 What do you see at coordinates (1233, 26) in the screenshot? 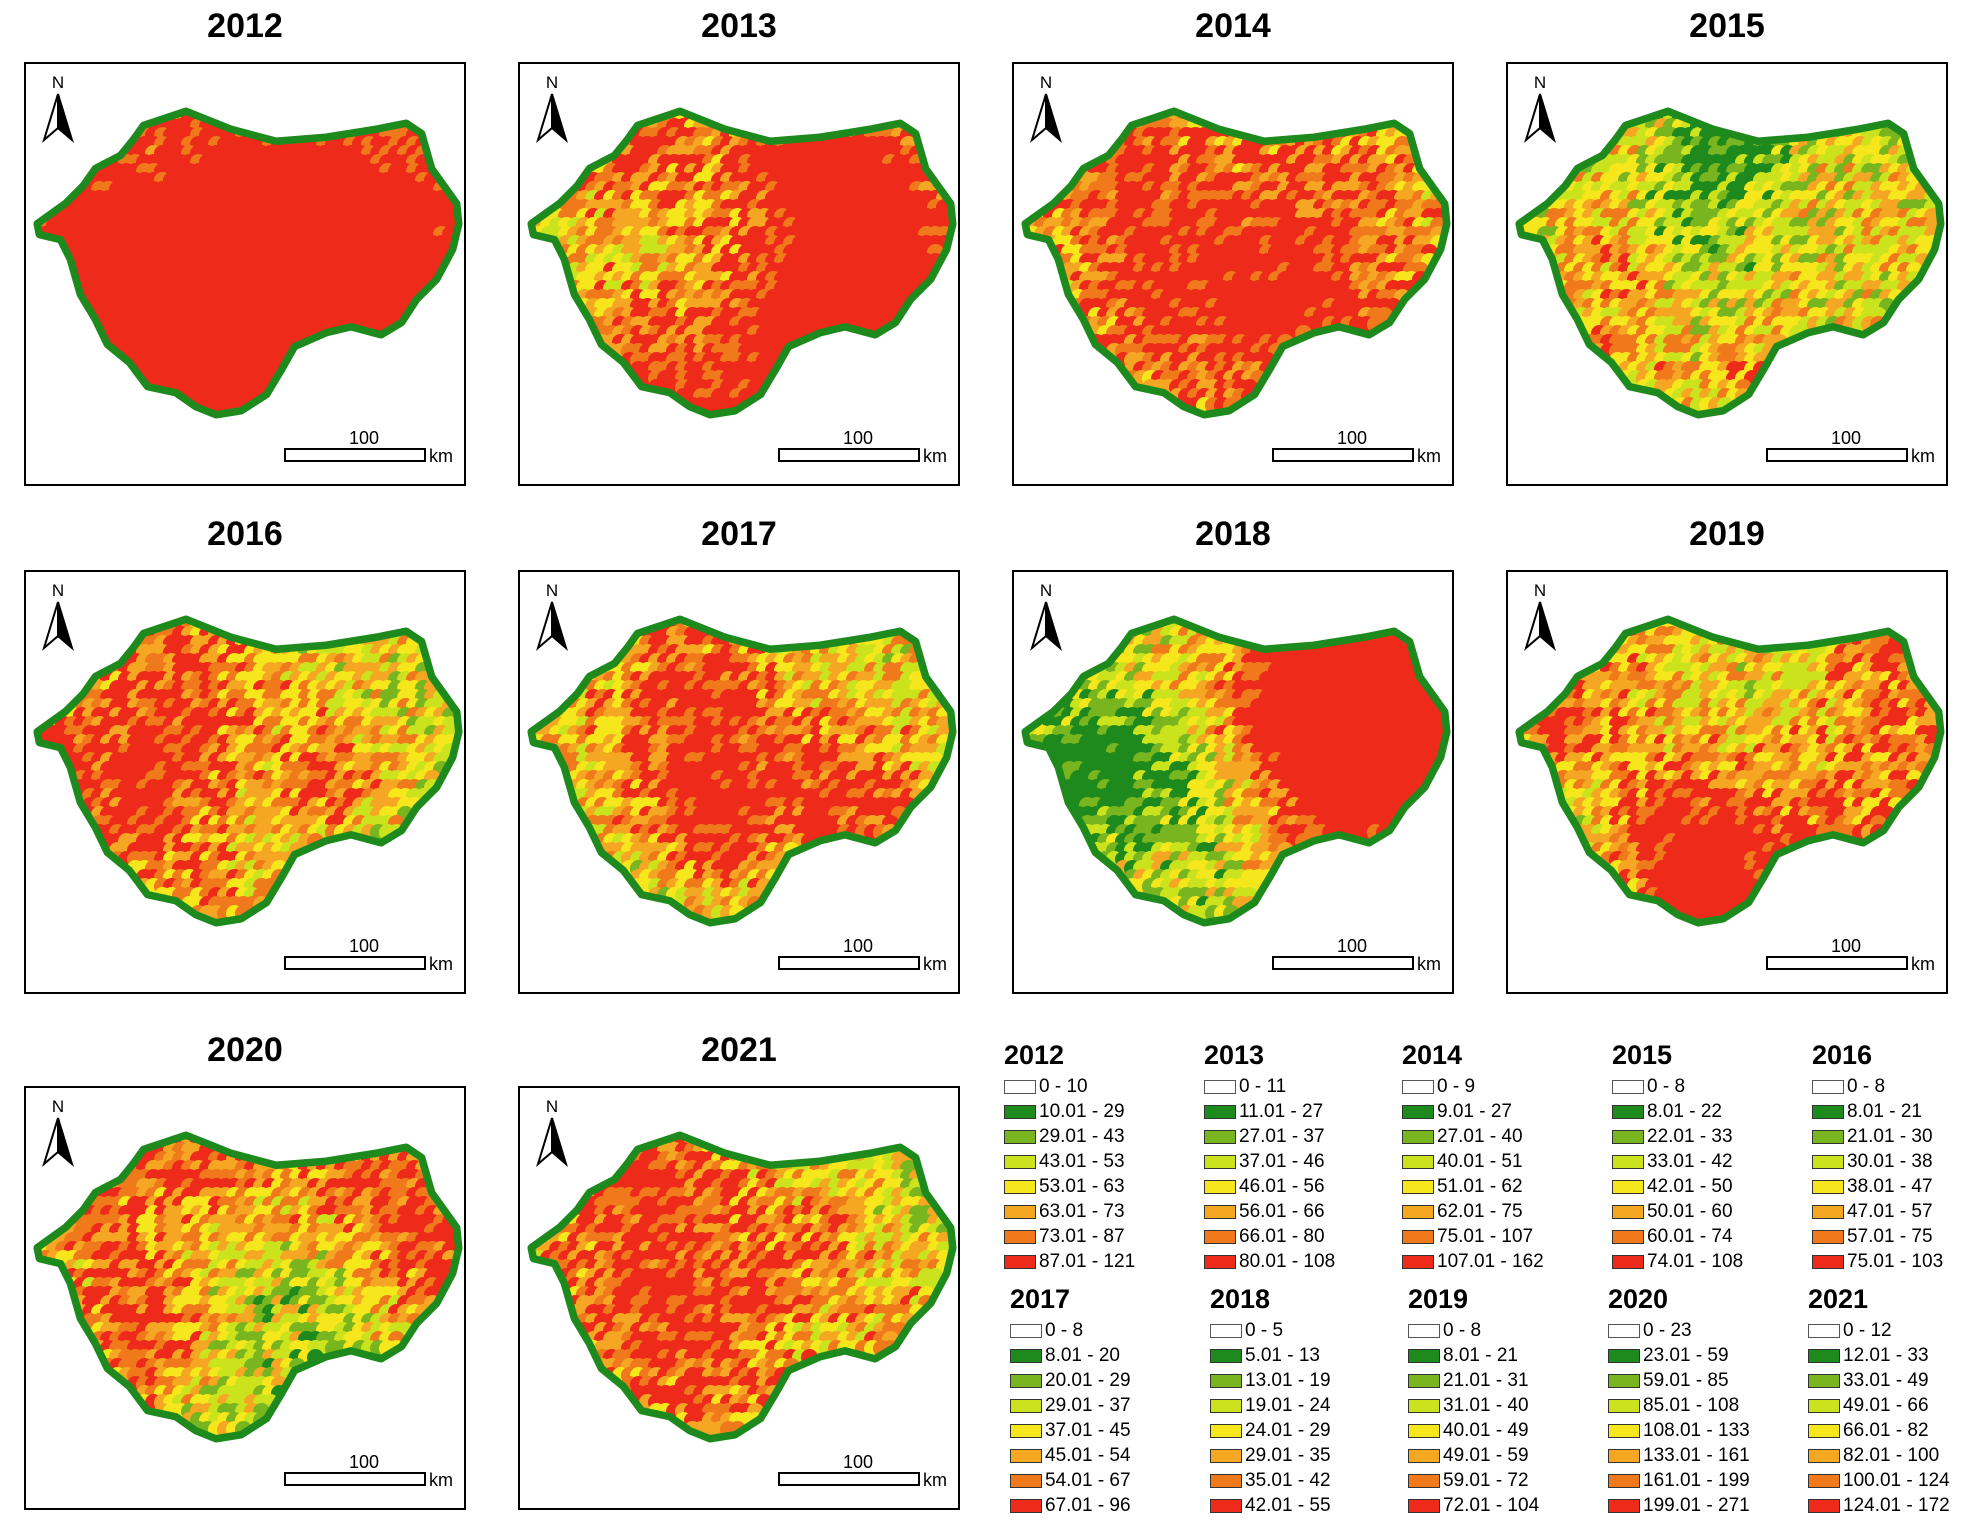
I see `map-year-title: 2014` at bounding box center [1233, 26].